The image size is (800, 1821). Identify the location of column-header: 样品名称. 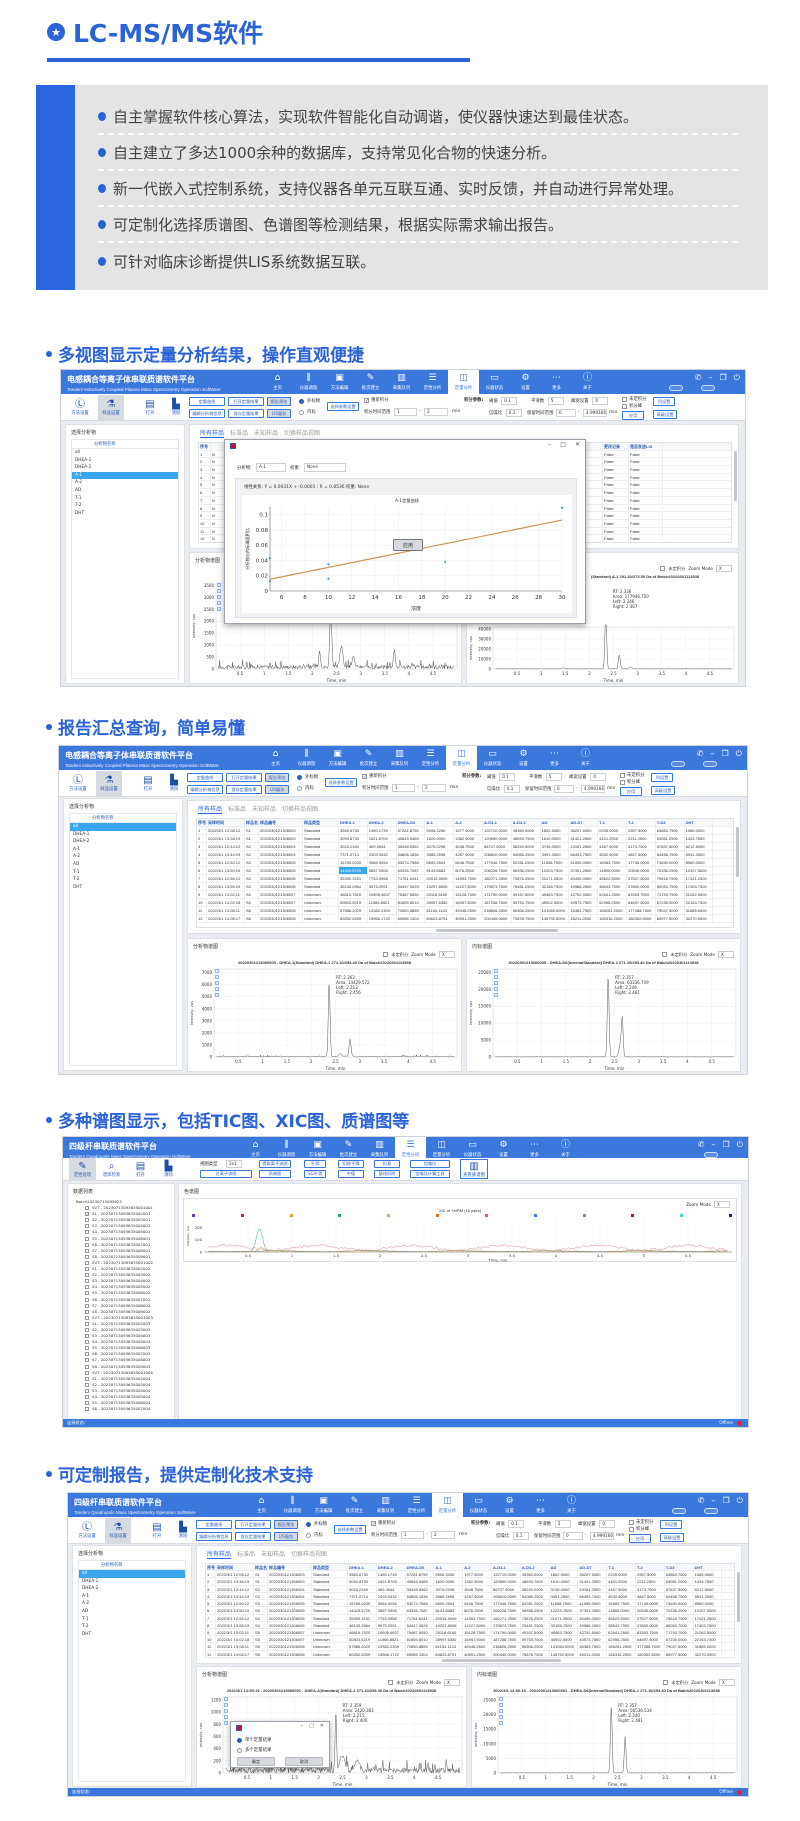
(252, 822).